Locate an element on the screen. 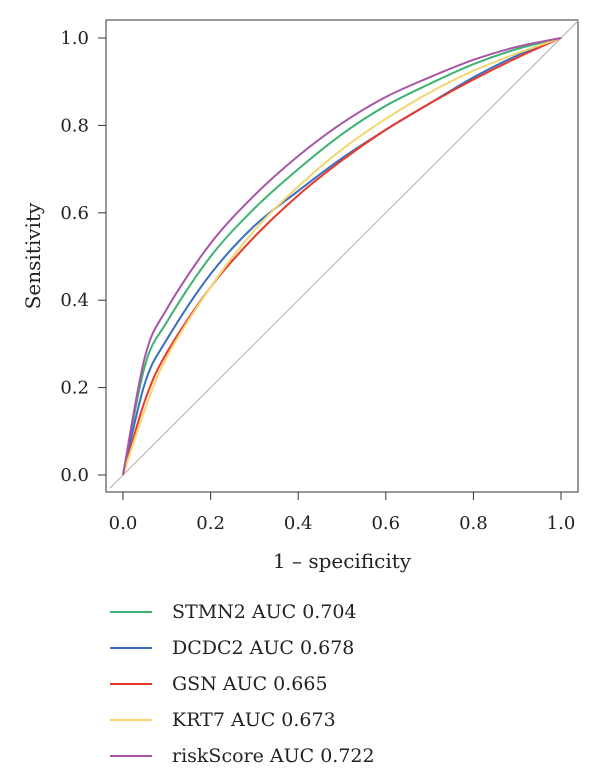  legend-item: DCDC2 AUC 0.678 is located at coordinates (242, 648).